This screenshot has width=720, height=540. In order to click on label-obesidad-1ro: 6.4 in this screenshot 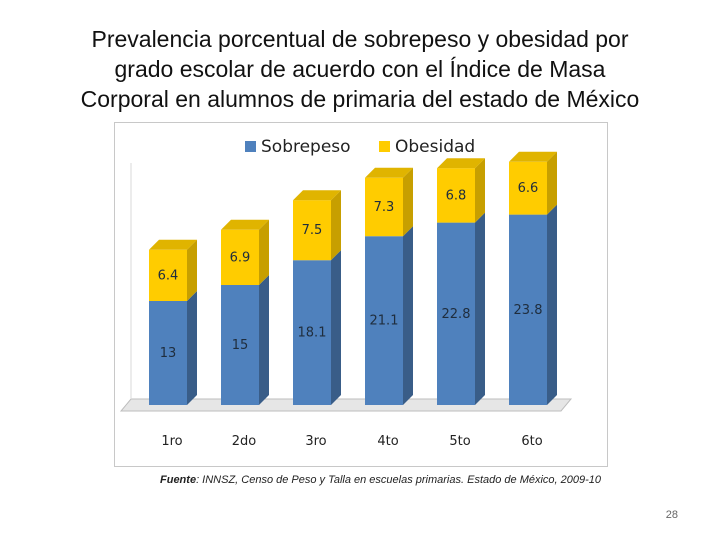, I will do `click(168, 275)`.